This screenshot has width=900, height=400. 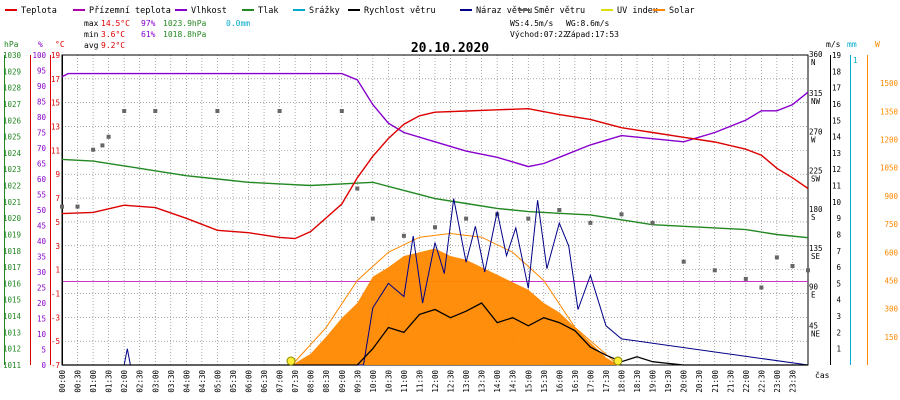 What do you see at coordinates (41, 164) in the screenshot?
I see `axis-tick-pct: 65` at bounding box center [41, 164].